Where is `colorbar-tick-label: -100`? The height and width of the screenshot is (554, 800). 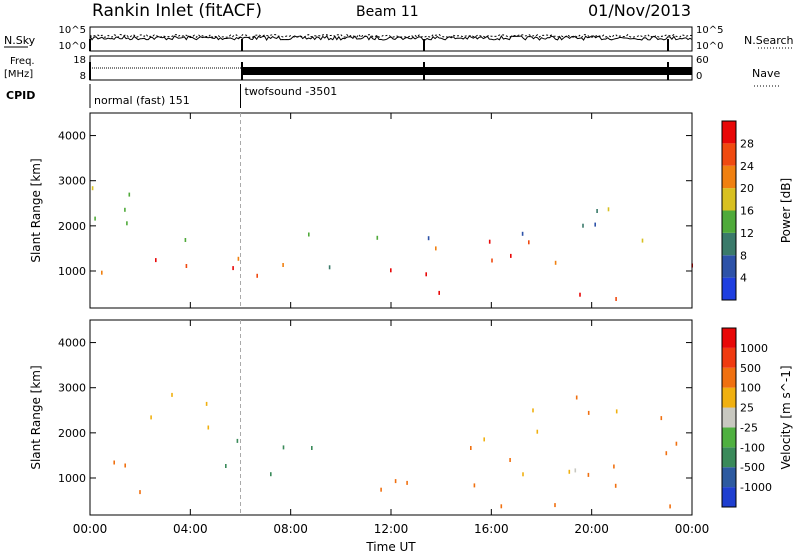
colorbar-tick-label: -100 is located at coordinates (752, 447).